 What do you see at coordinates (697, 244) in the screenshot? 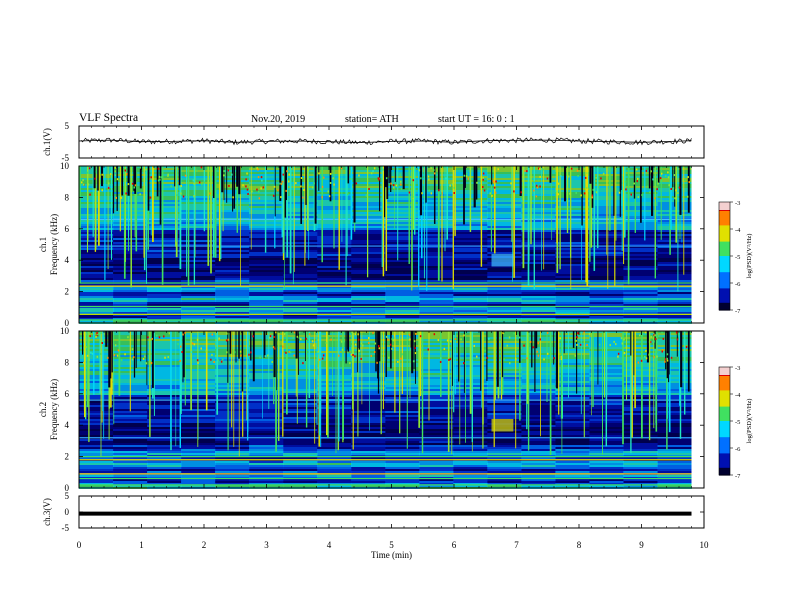
I see `ch1-spectrogram-nodata` at bounding box center [697, 244].